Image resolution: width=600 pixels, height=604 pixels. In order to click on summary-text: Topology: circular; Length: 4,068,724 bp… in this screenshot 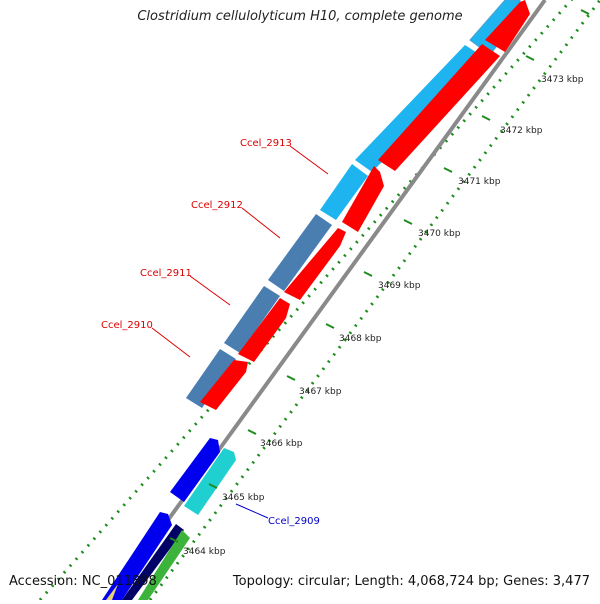, I will do `click(411, 581)`.